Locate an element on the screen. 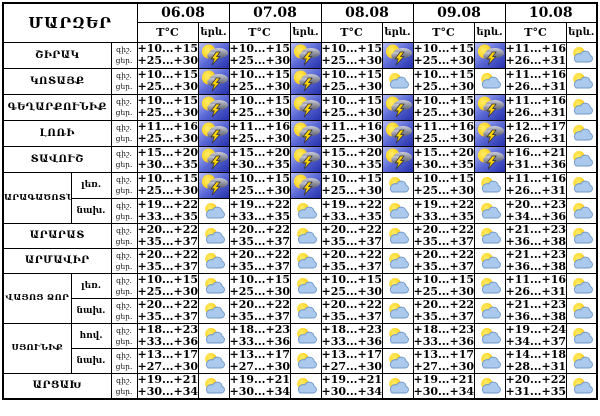  temperature-cell: +18...+23 +33...+36 is located at coordinates (443, 335).